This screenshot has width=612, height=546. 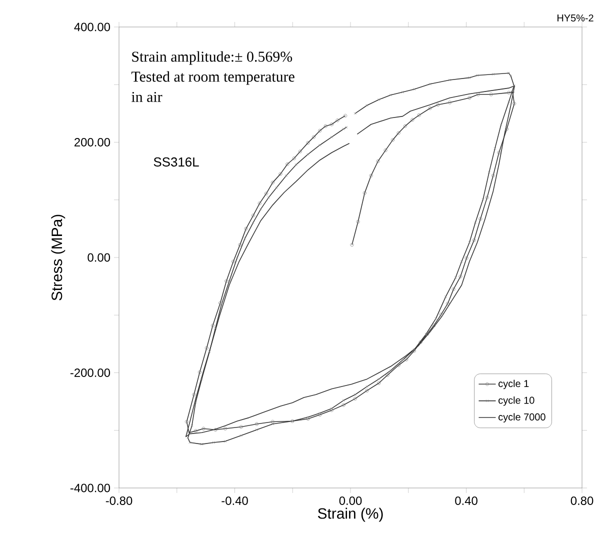 I want to click on text: HY5%-2, so click(x=576, y=18).